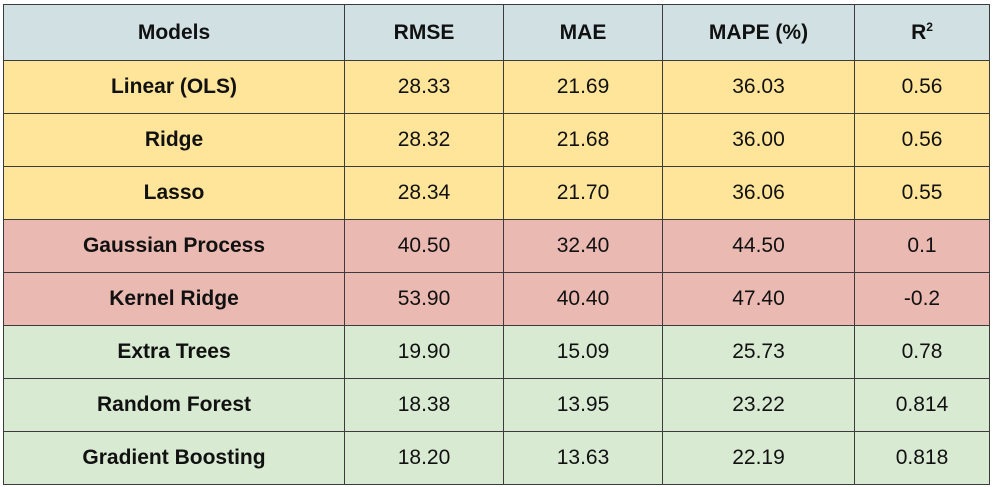  I want to click on r2-cell: 0.78, so click(922, 352).